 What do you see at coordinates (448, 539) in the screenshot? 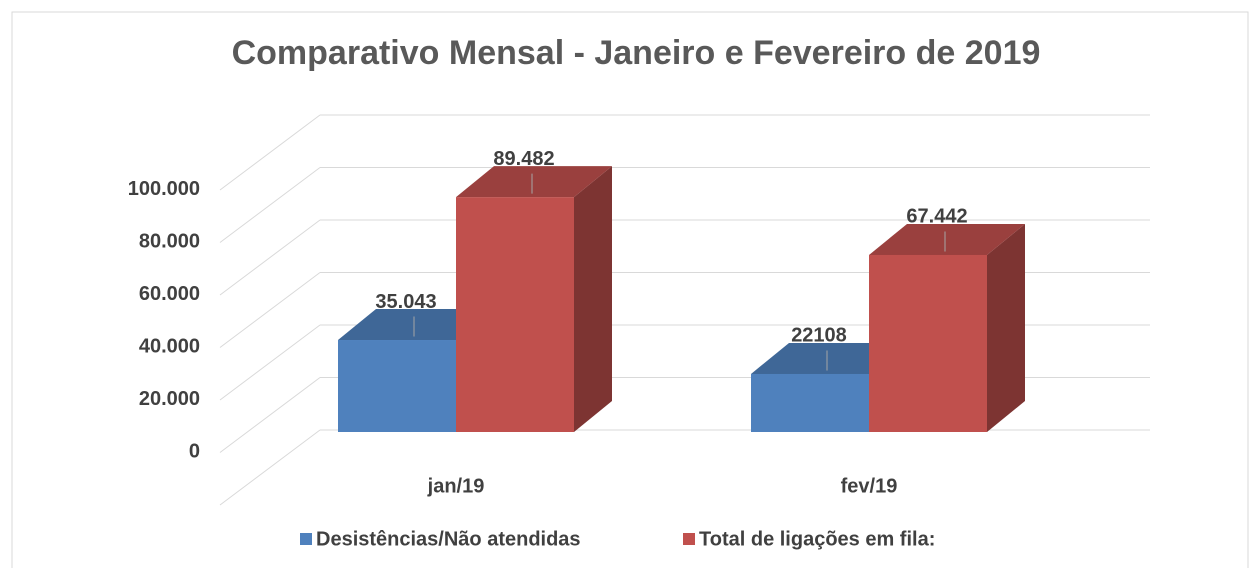
I see `legend-label: Desistências/Não atendidas` at bounding box center [448, 539].